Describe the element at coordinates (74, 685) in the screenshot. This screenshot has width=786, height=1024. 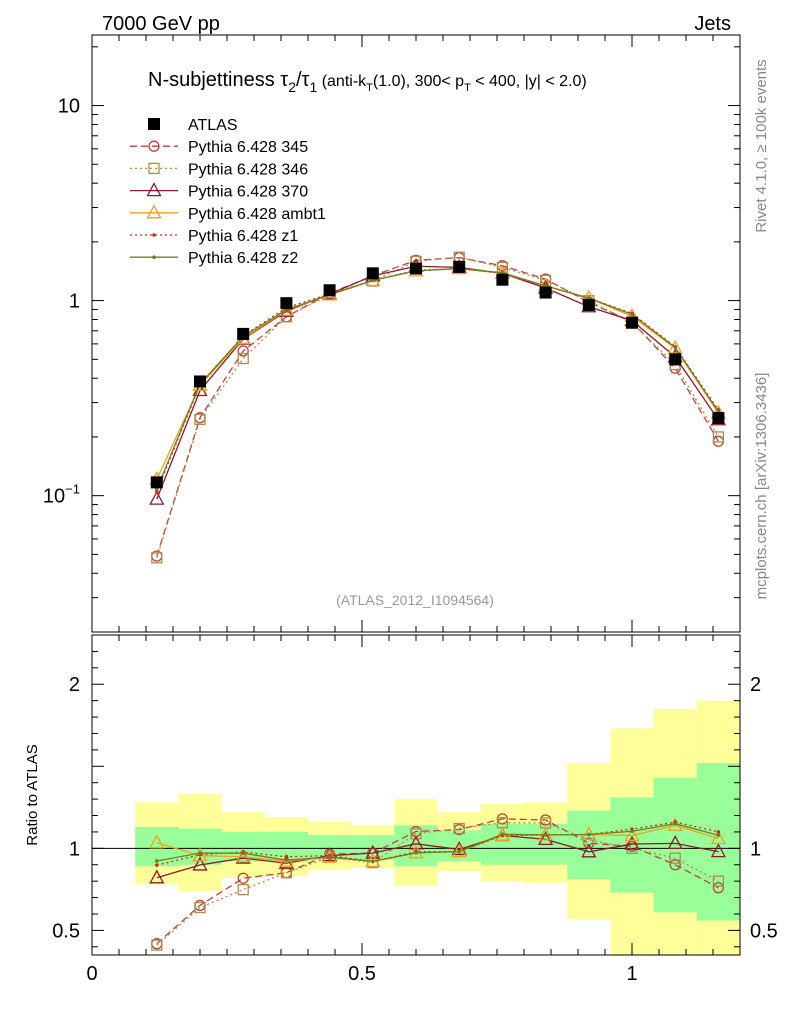
I see `ratio-y-tick-label-left: 2` at that location.